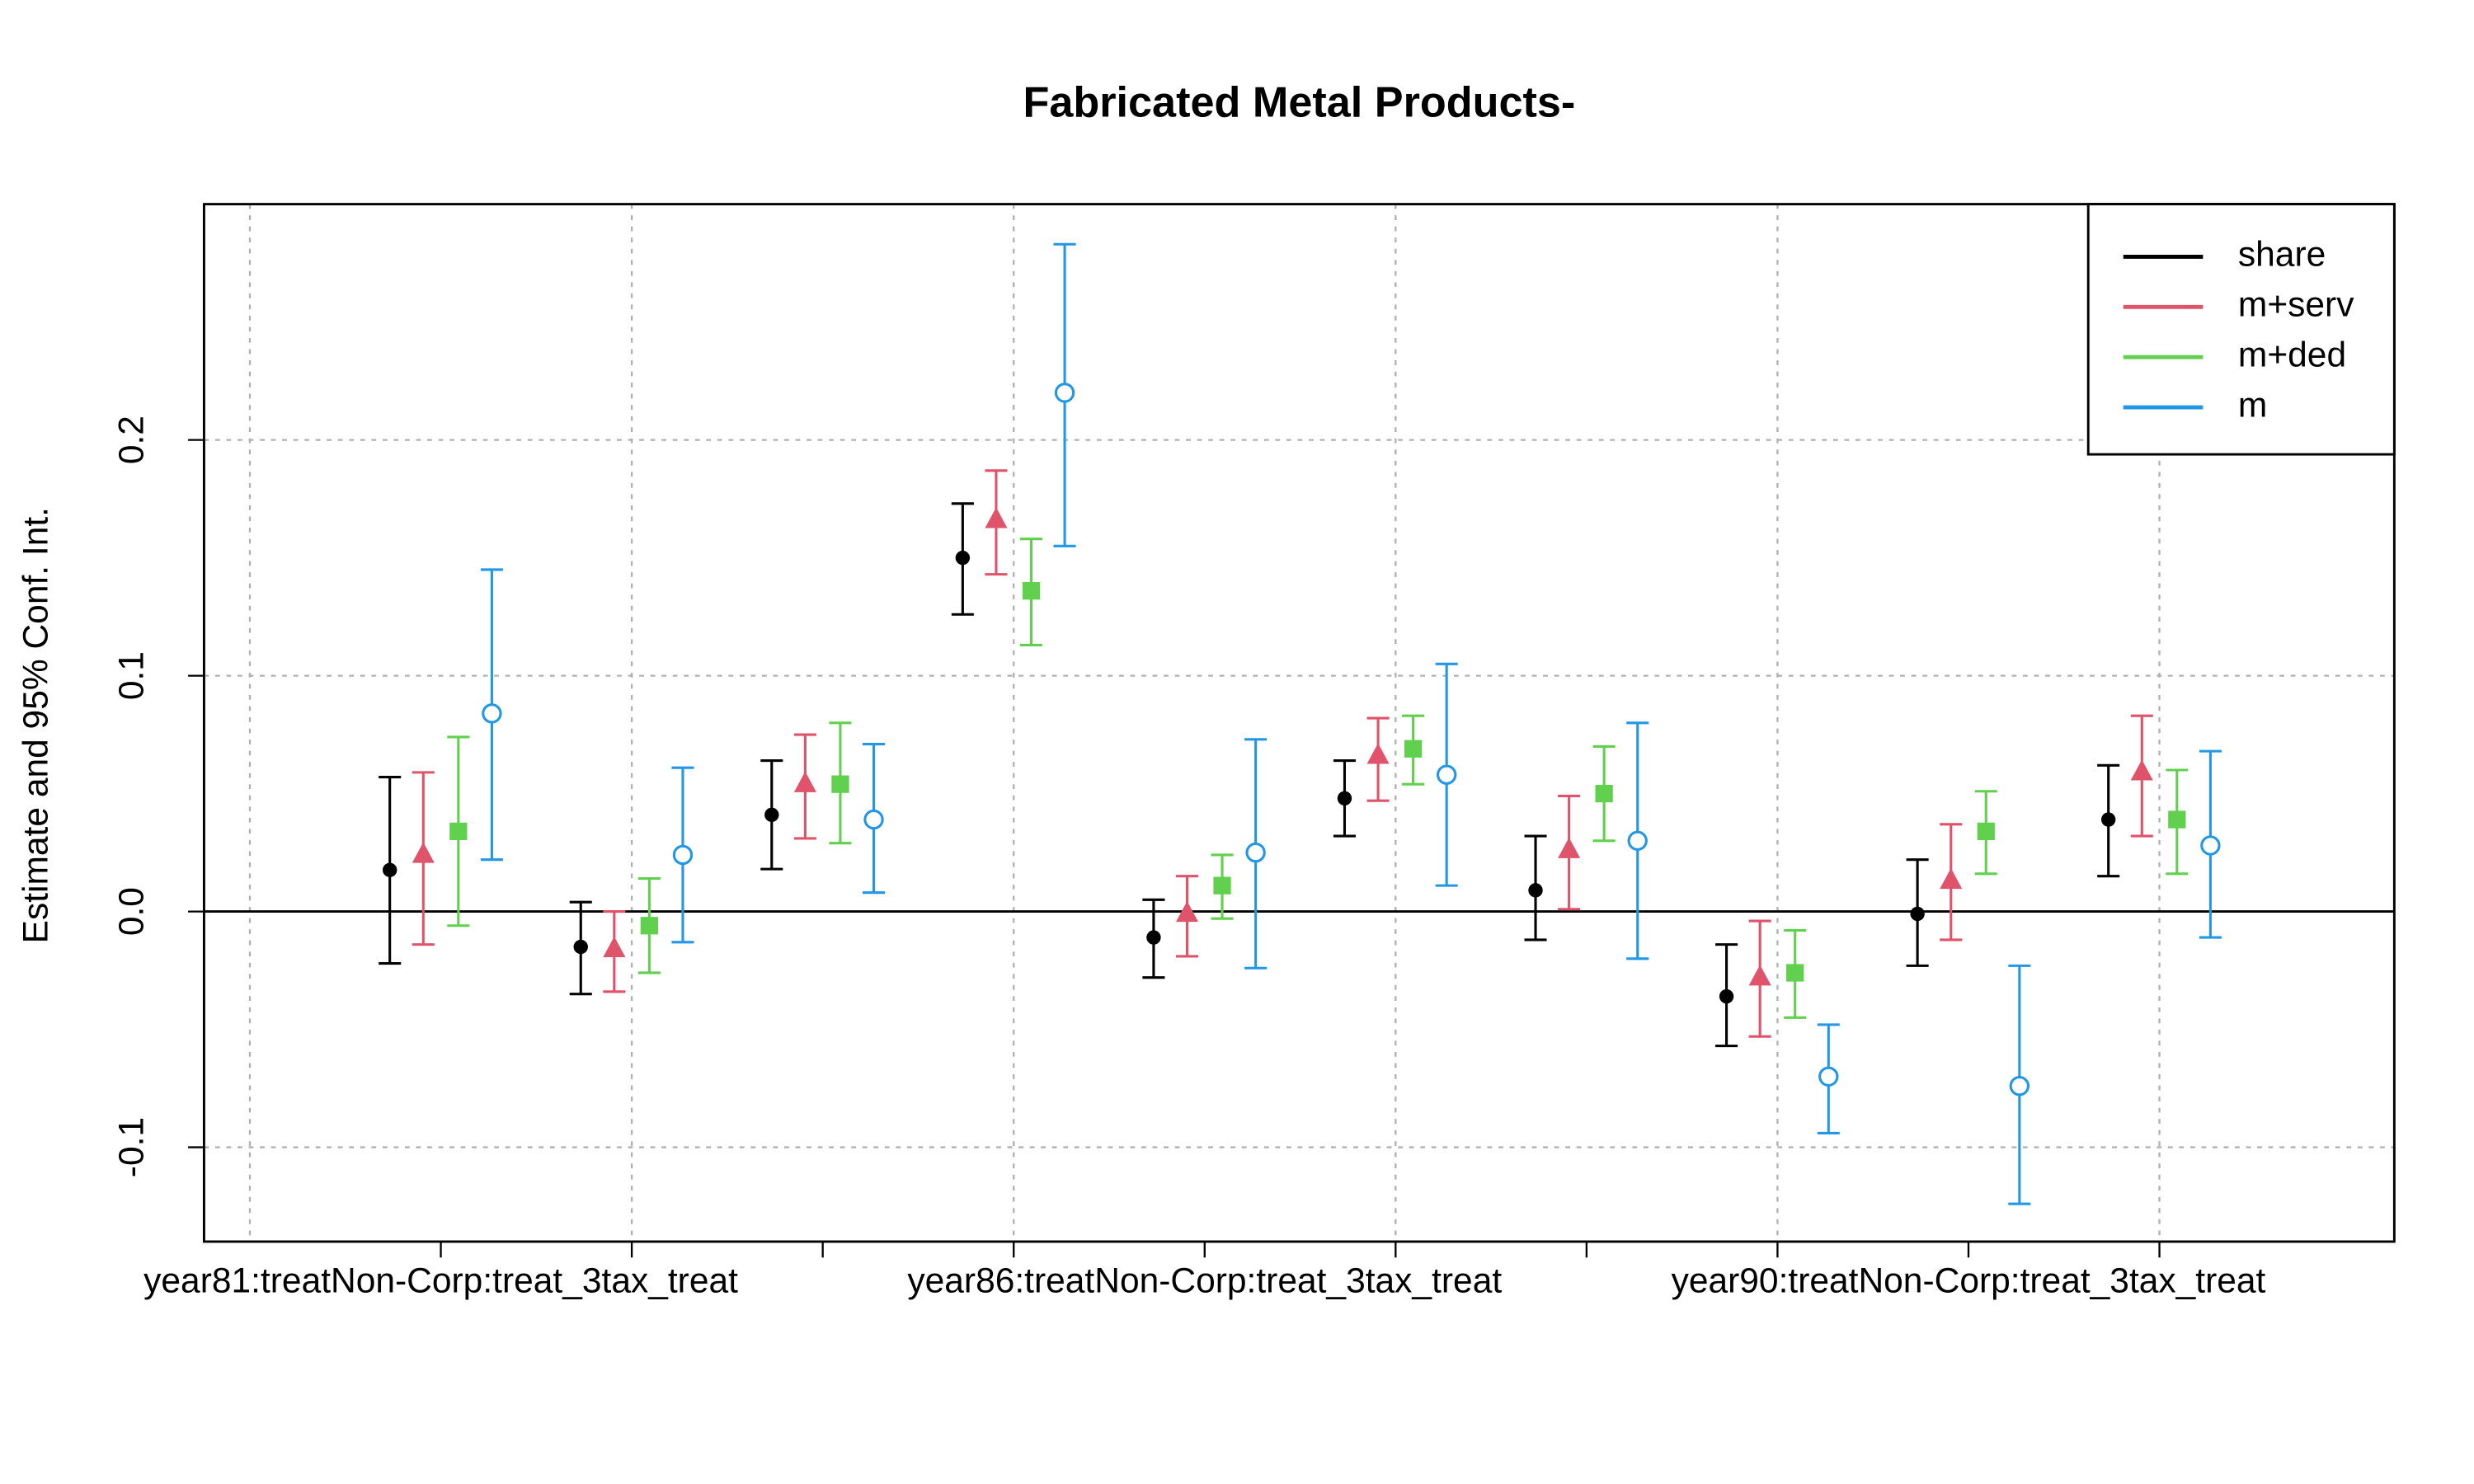 Image resolution: width=2474 pixels, height=1484 pixels. Describe the element at coordinates (132, 440) in the screenshot. I see `y-tick-label: 0.2` at that location.